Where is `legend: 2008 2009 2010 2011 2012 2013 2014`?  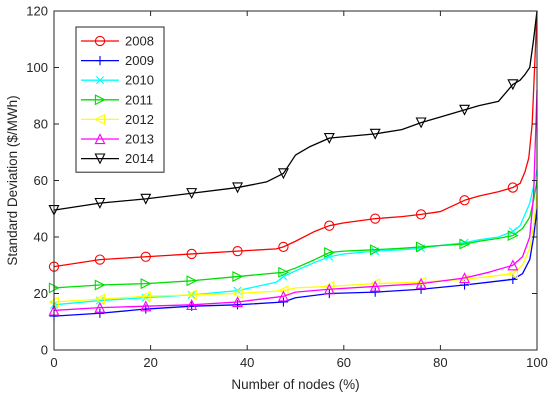 legend: 2008 2009 2010 2011 2012 2013 2014 is located at coordinates (120, 99).